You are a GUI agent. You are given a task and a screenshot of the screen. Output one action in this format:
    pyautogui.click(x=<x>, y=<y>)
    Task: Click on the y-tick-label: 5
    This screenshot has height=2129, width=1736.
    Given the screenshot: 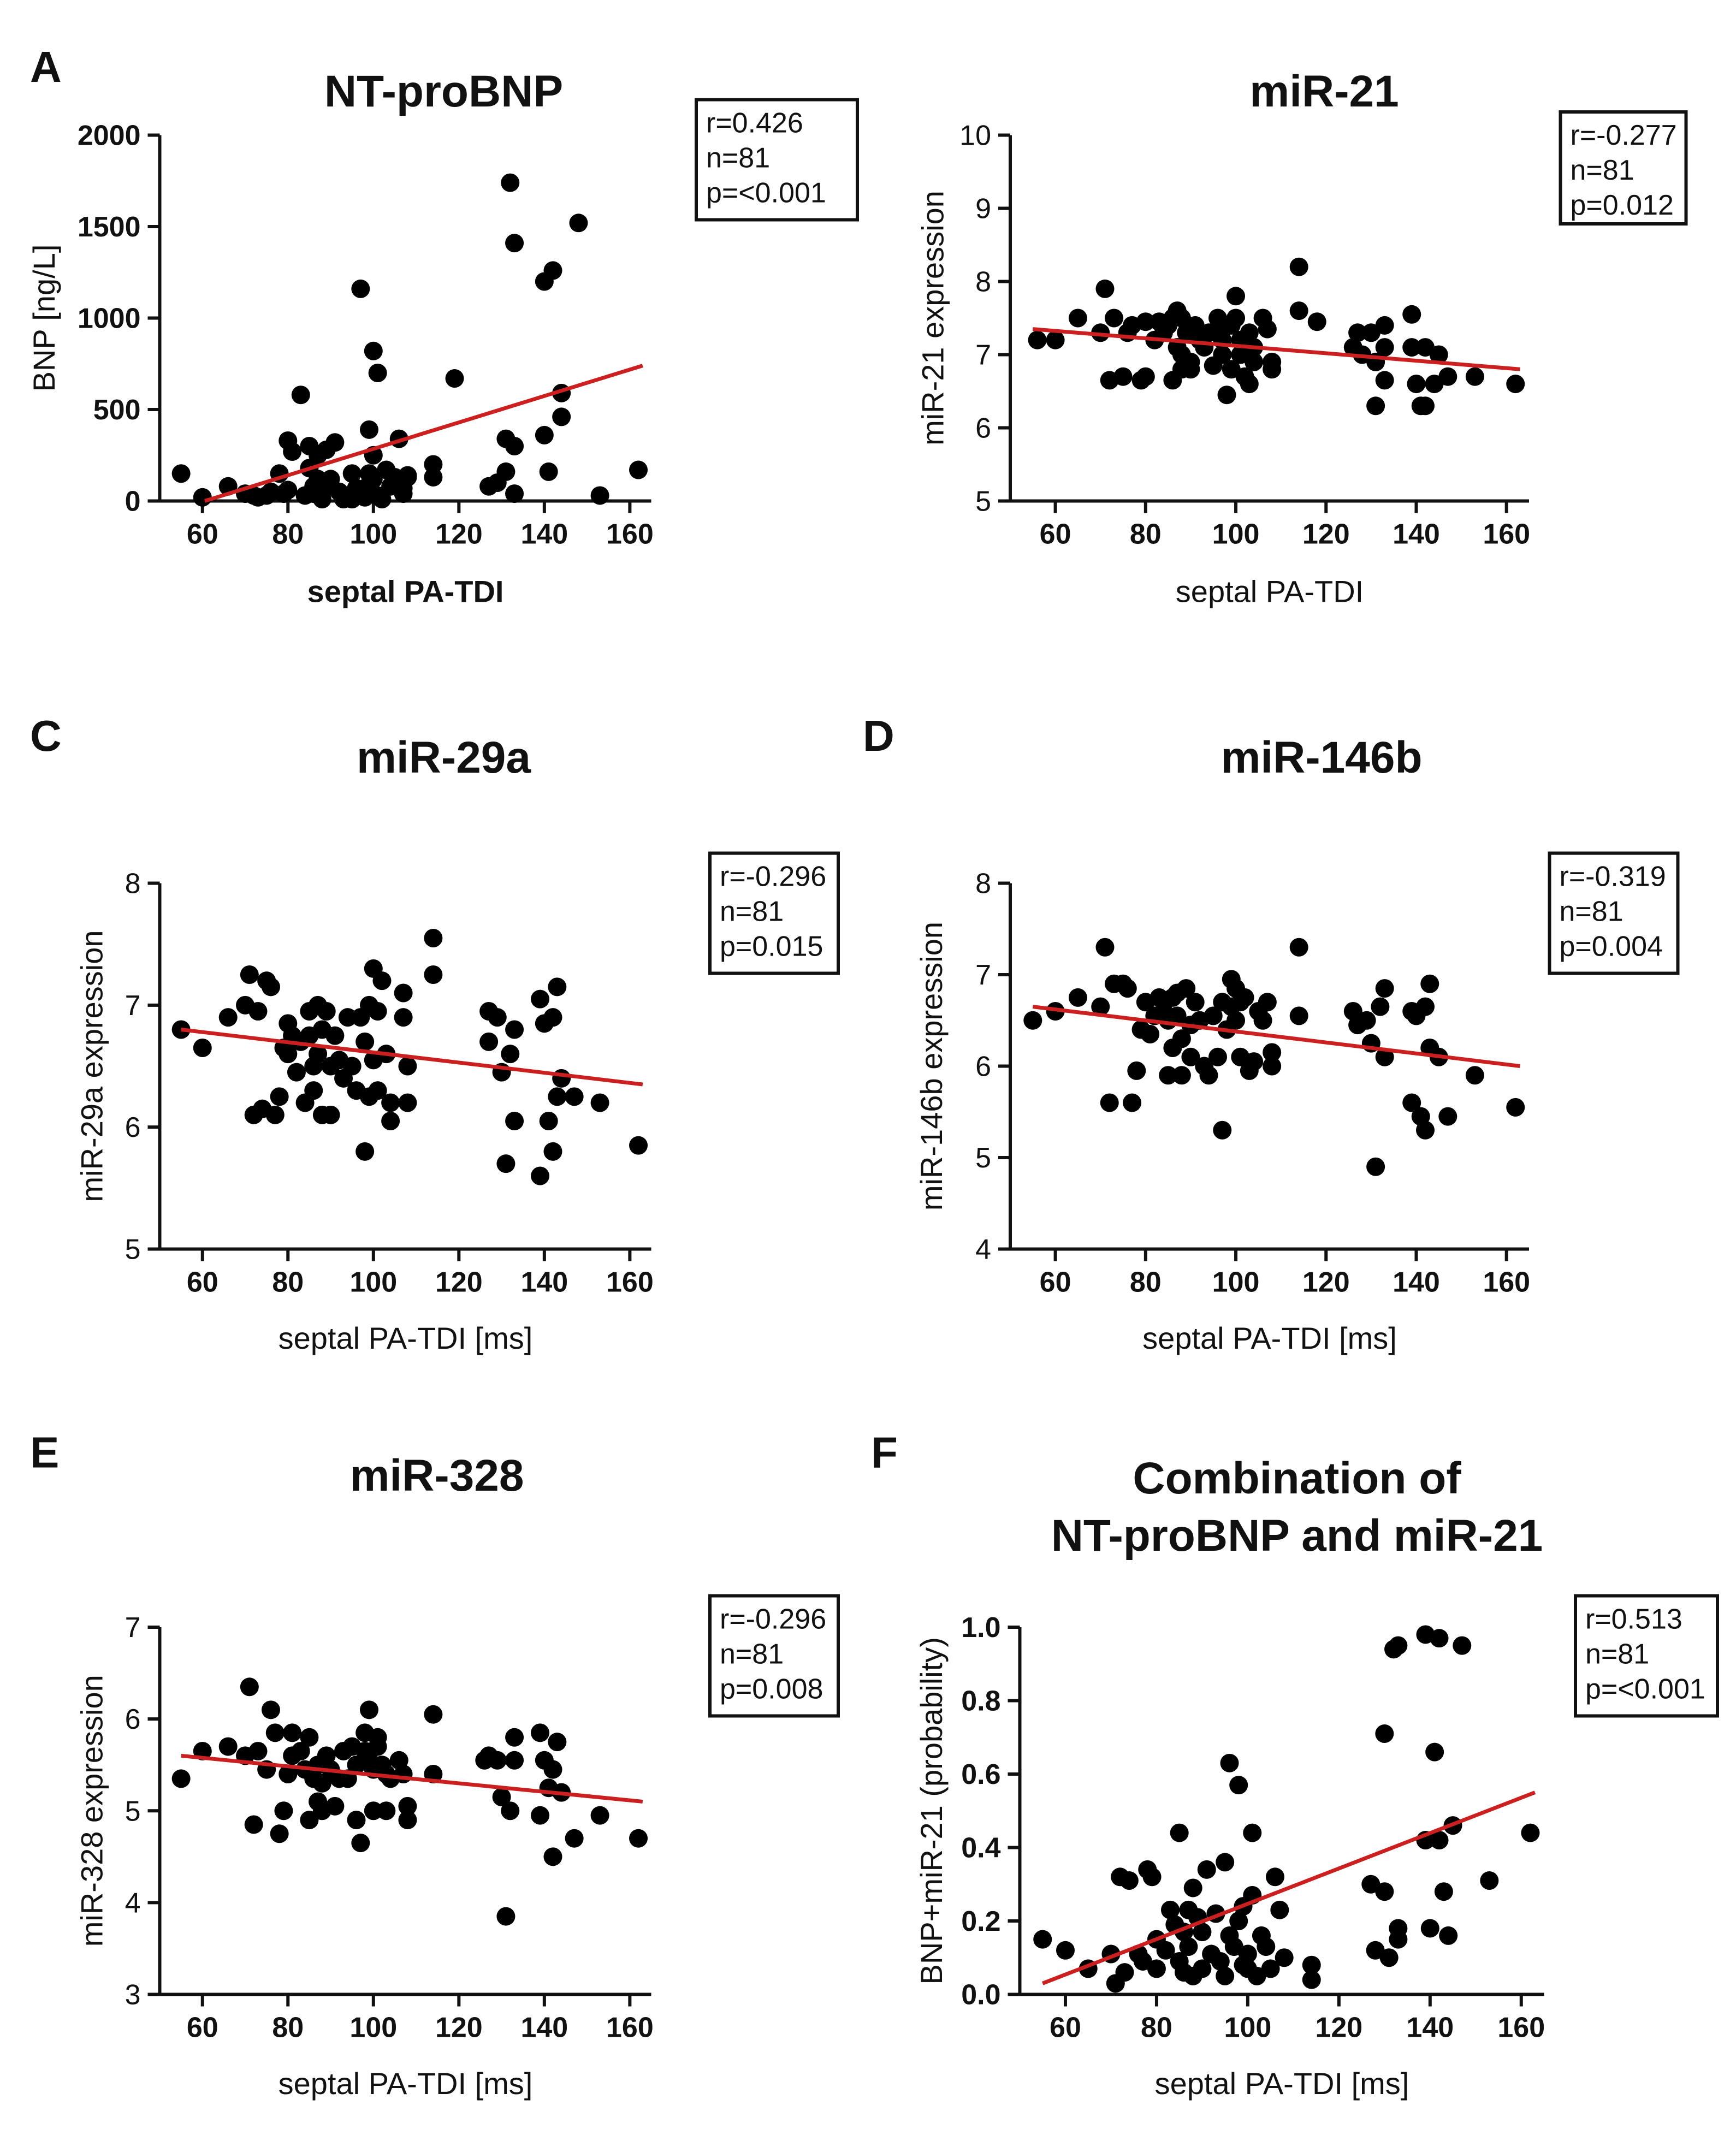 What is the action you would take?
    pyautogui.click(x=133, y=1250)
    